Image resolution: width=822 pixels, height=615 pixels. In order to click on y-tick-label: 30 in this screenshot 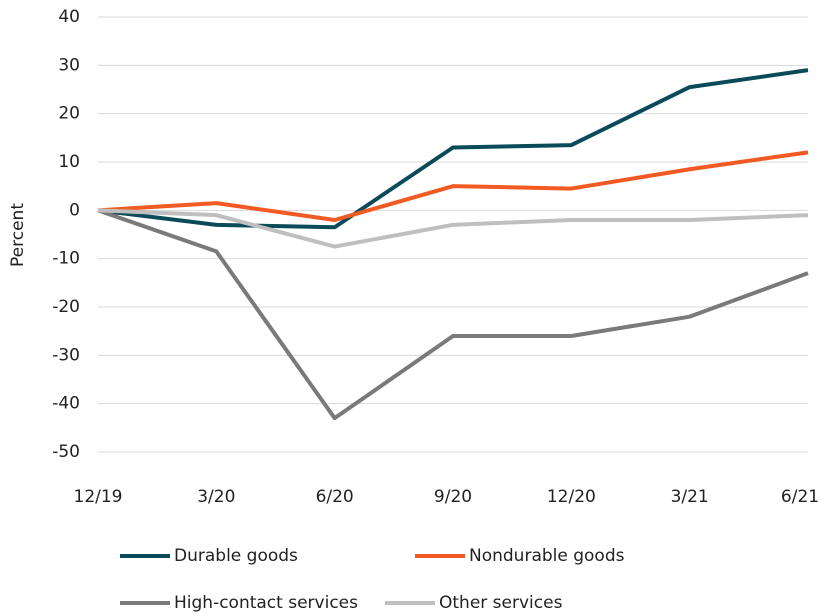, I will do `click(69, 65)`.